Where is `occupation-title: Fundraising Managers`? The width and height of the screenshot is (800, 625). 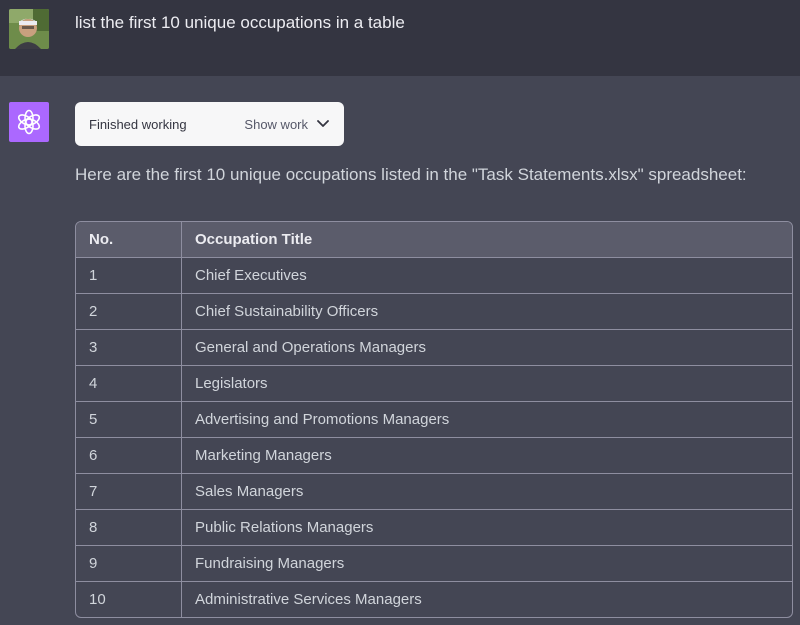
occupation-title: Fundraising Managers is located at coordinates (487, 564).